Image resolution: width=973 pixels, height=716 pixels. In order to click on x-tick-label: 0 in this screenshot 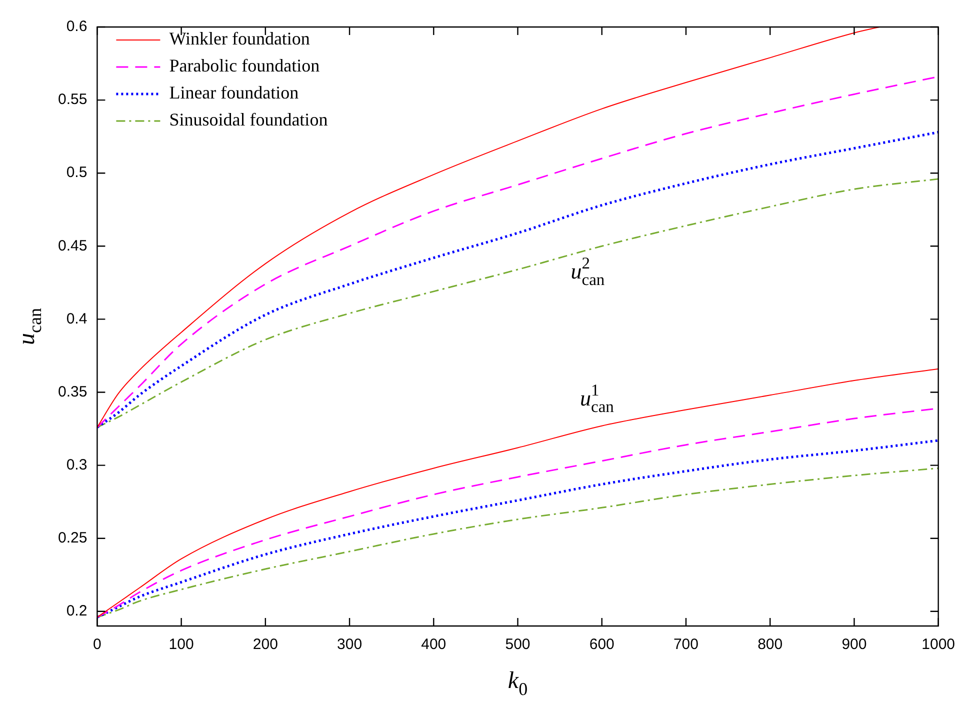, I will do `click(97, 645)`.